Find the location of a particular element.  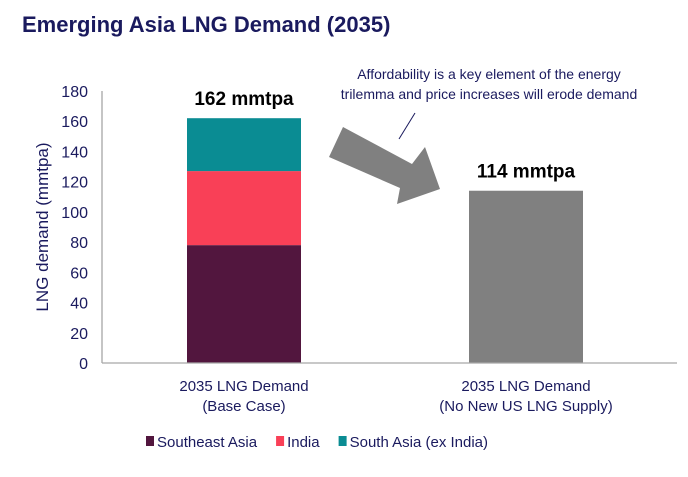

legend-label: South Asia (ex India) is located at coordinates (419, 442).